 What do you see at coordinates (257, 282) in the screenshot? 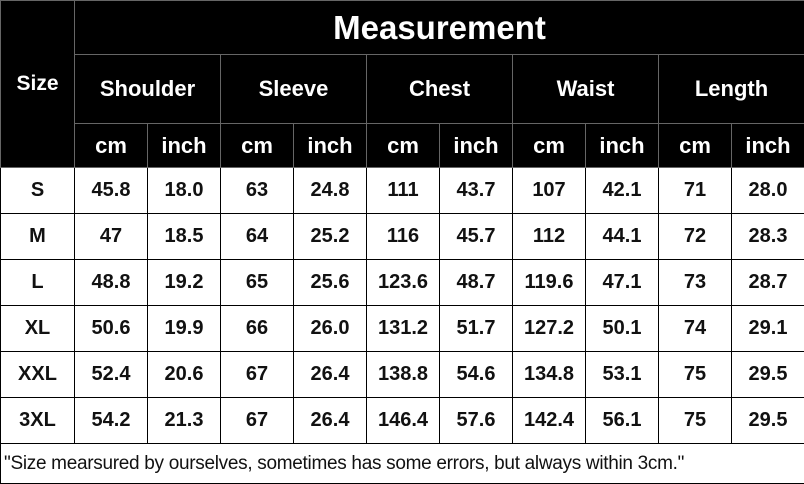
I see `cell-sleeve-cm: 65` at bounding box center [257, 282].